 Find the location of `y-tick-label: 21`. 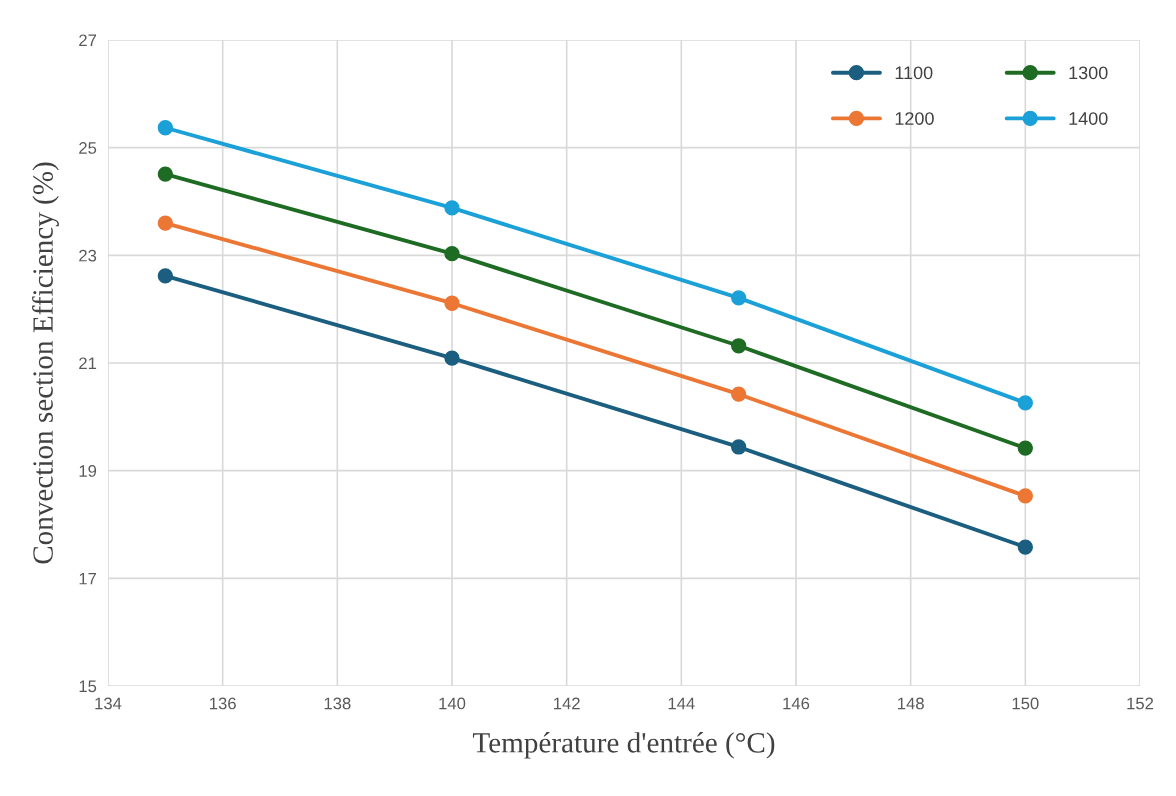

y-tick-label: 21 is located at coordinates (88, 363).